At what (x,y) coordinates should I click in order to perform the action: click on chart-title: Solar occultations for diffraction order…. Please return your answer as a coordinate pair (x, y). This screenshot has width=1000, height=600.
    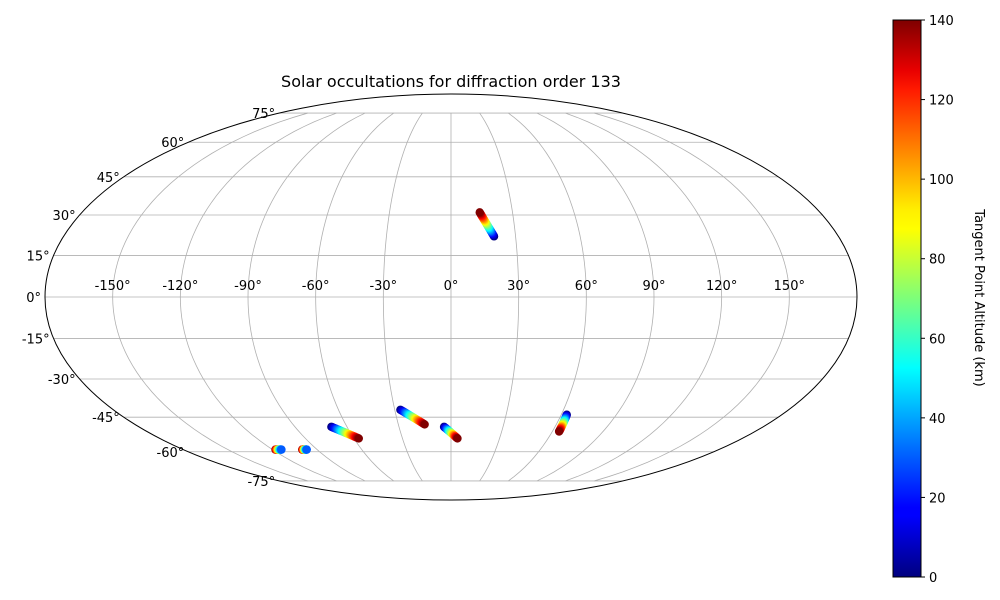
    Looking at the image, I should click on (451, 81).